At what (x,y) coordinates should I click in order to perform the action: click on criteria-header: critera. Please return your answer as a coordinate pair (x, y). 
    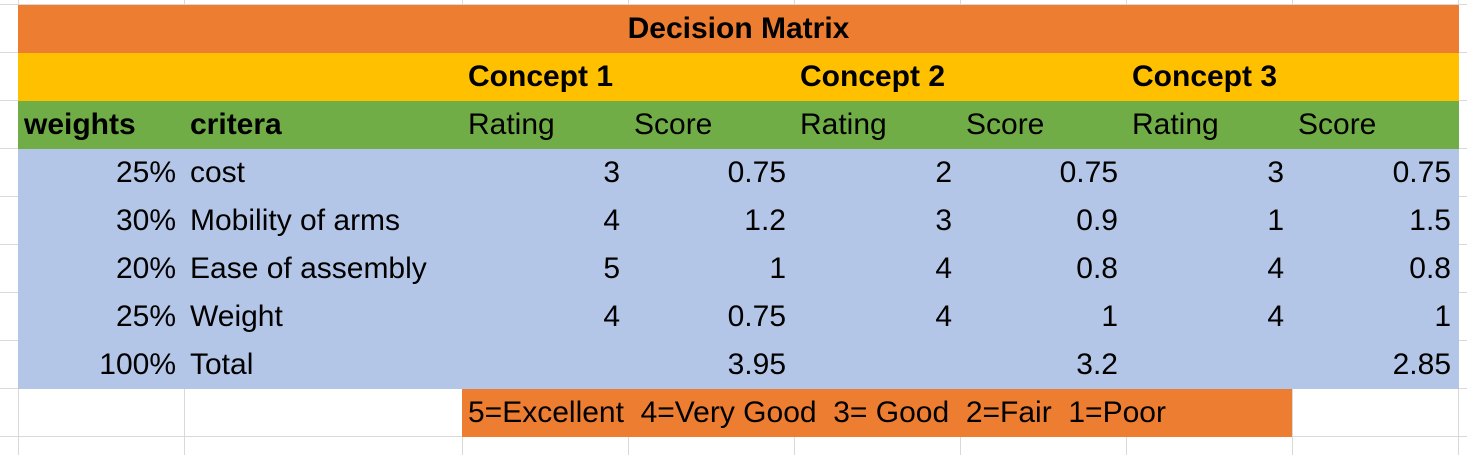
    Looking at the image, I should click on (236, 124).